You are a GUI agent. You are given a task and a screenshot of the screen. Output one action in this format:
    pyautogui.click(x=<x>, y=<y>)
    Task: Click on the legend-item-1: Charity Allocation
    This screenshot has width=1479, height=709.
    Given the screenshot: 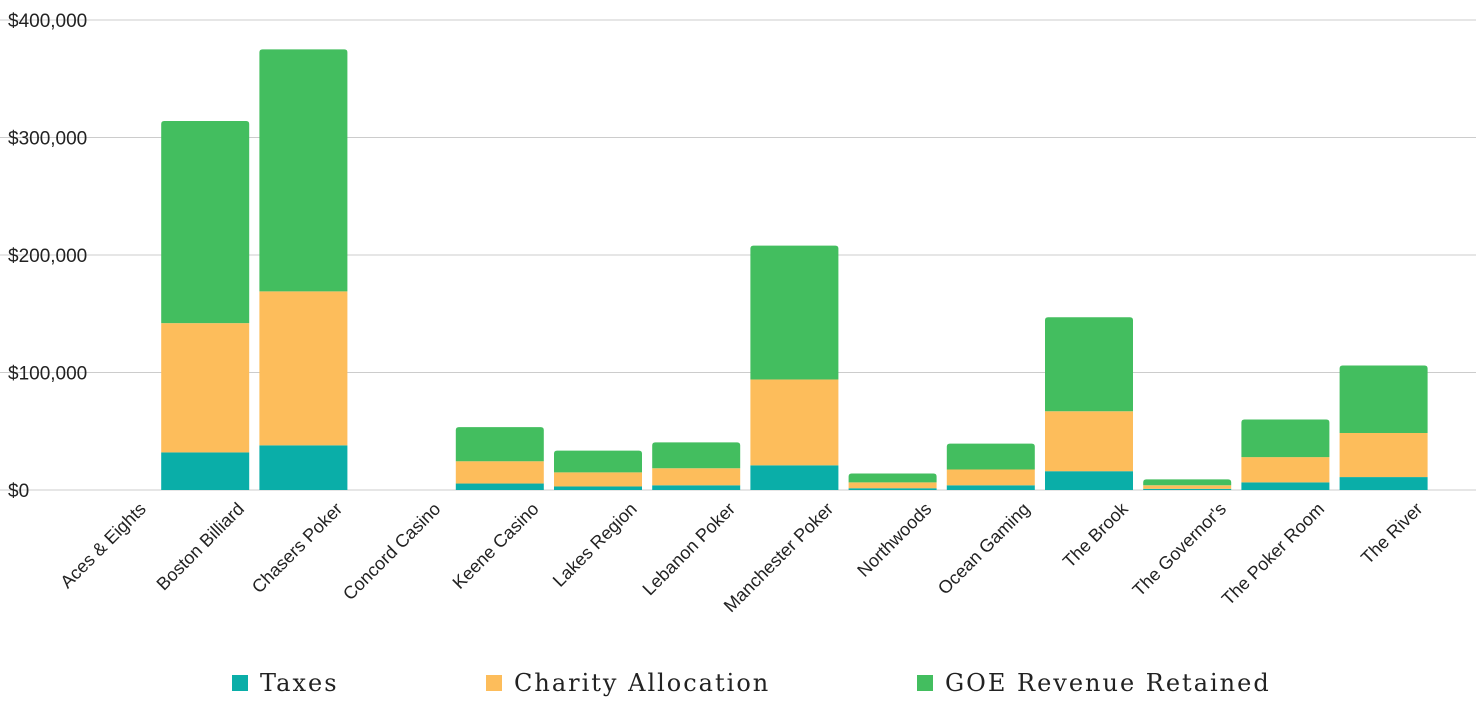 What is the action you would take?
    pyautogui.click(x=628, y=683)
    